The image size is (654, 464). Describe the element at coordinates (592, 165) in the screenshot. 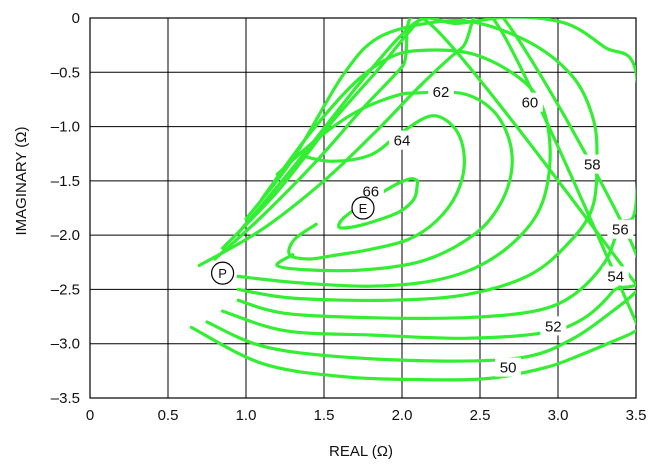

I see `contour-label-58: 58` at that location.